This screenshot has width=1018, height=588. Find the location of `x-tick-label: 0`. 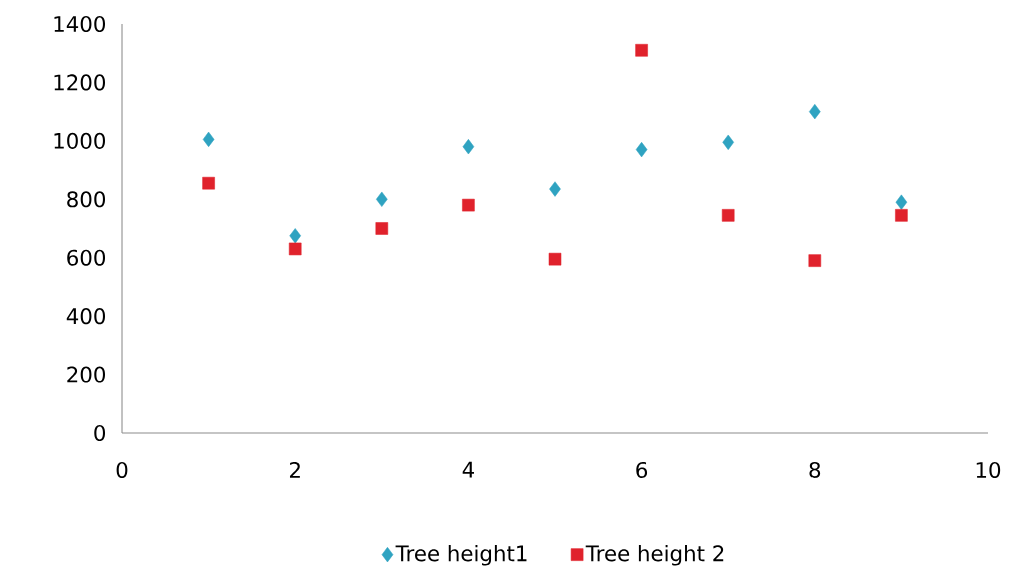

x-tick-label: 0 is located at coordinates (122, 469).